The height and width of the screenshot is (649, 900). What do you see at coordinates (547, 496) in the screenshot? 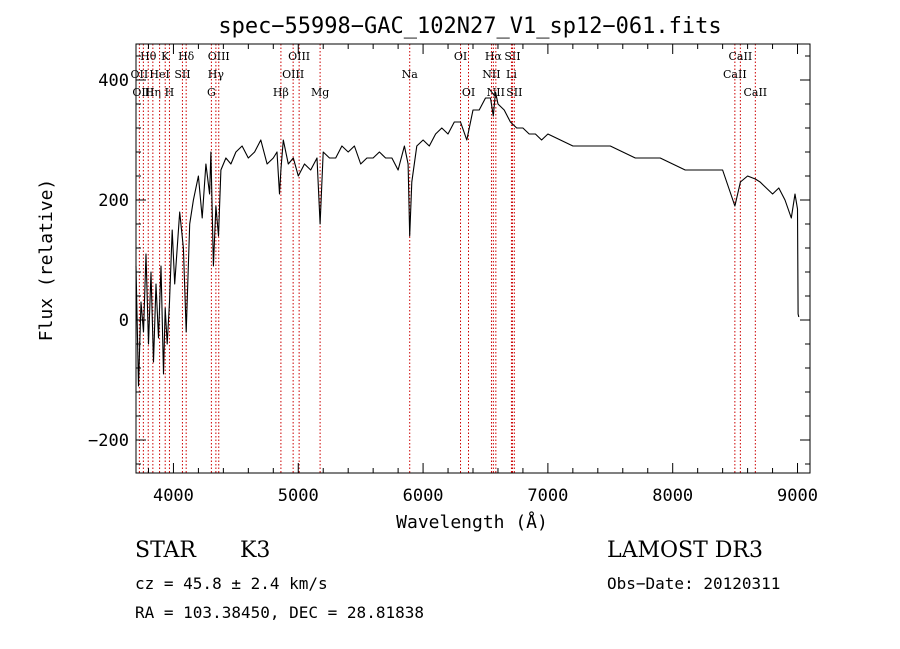
I see `x-tick-label: 7000` at bounding box center [547, 496].